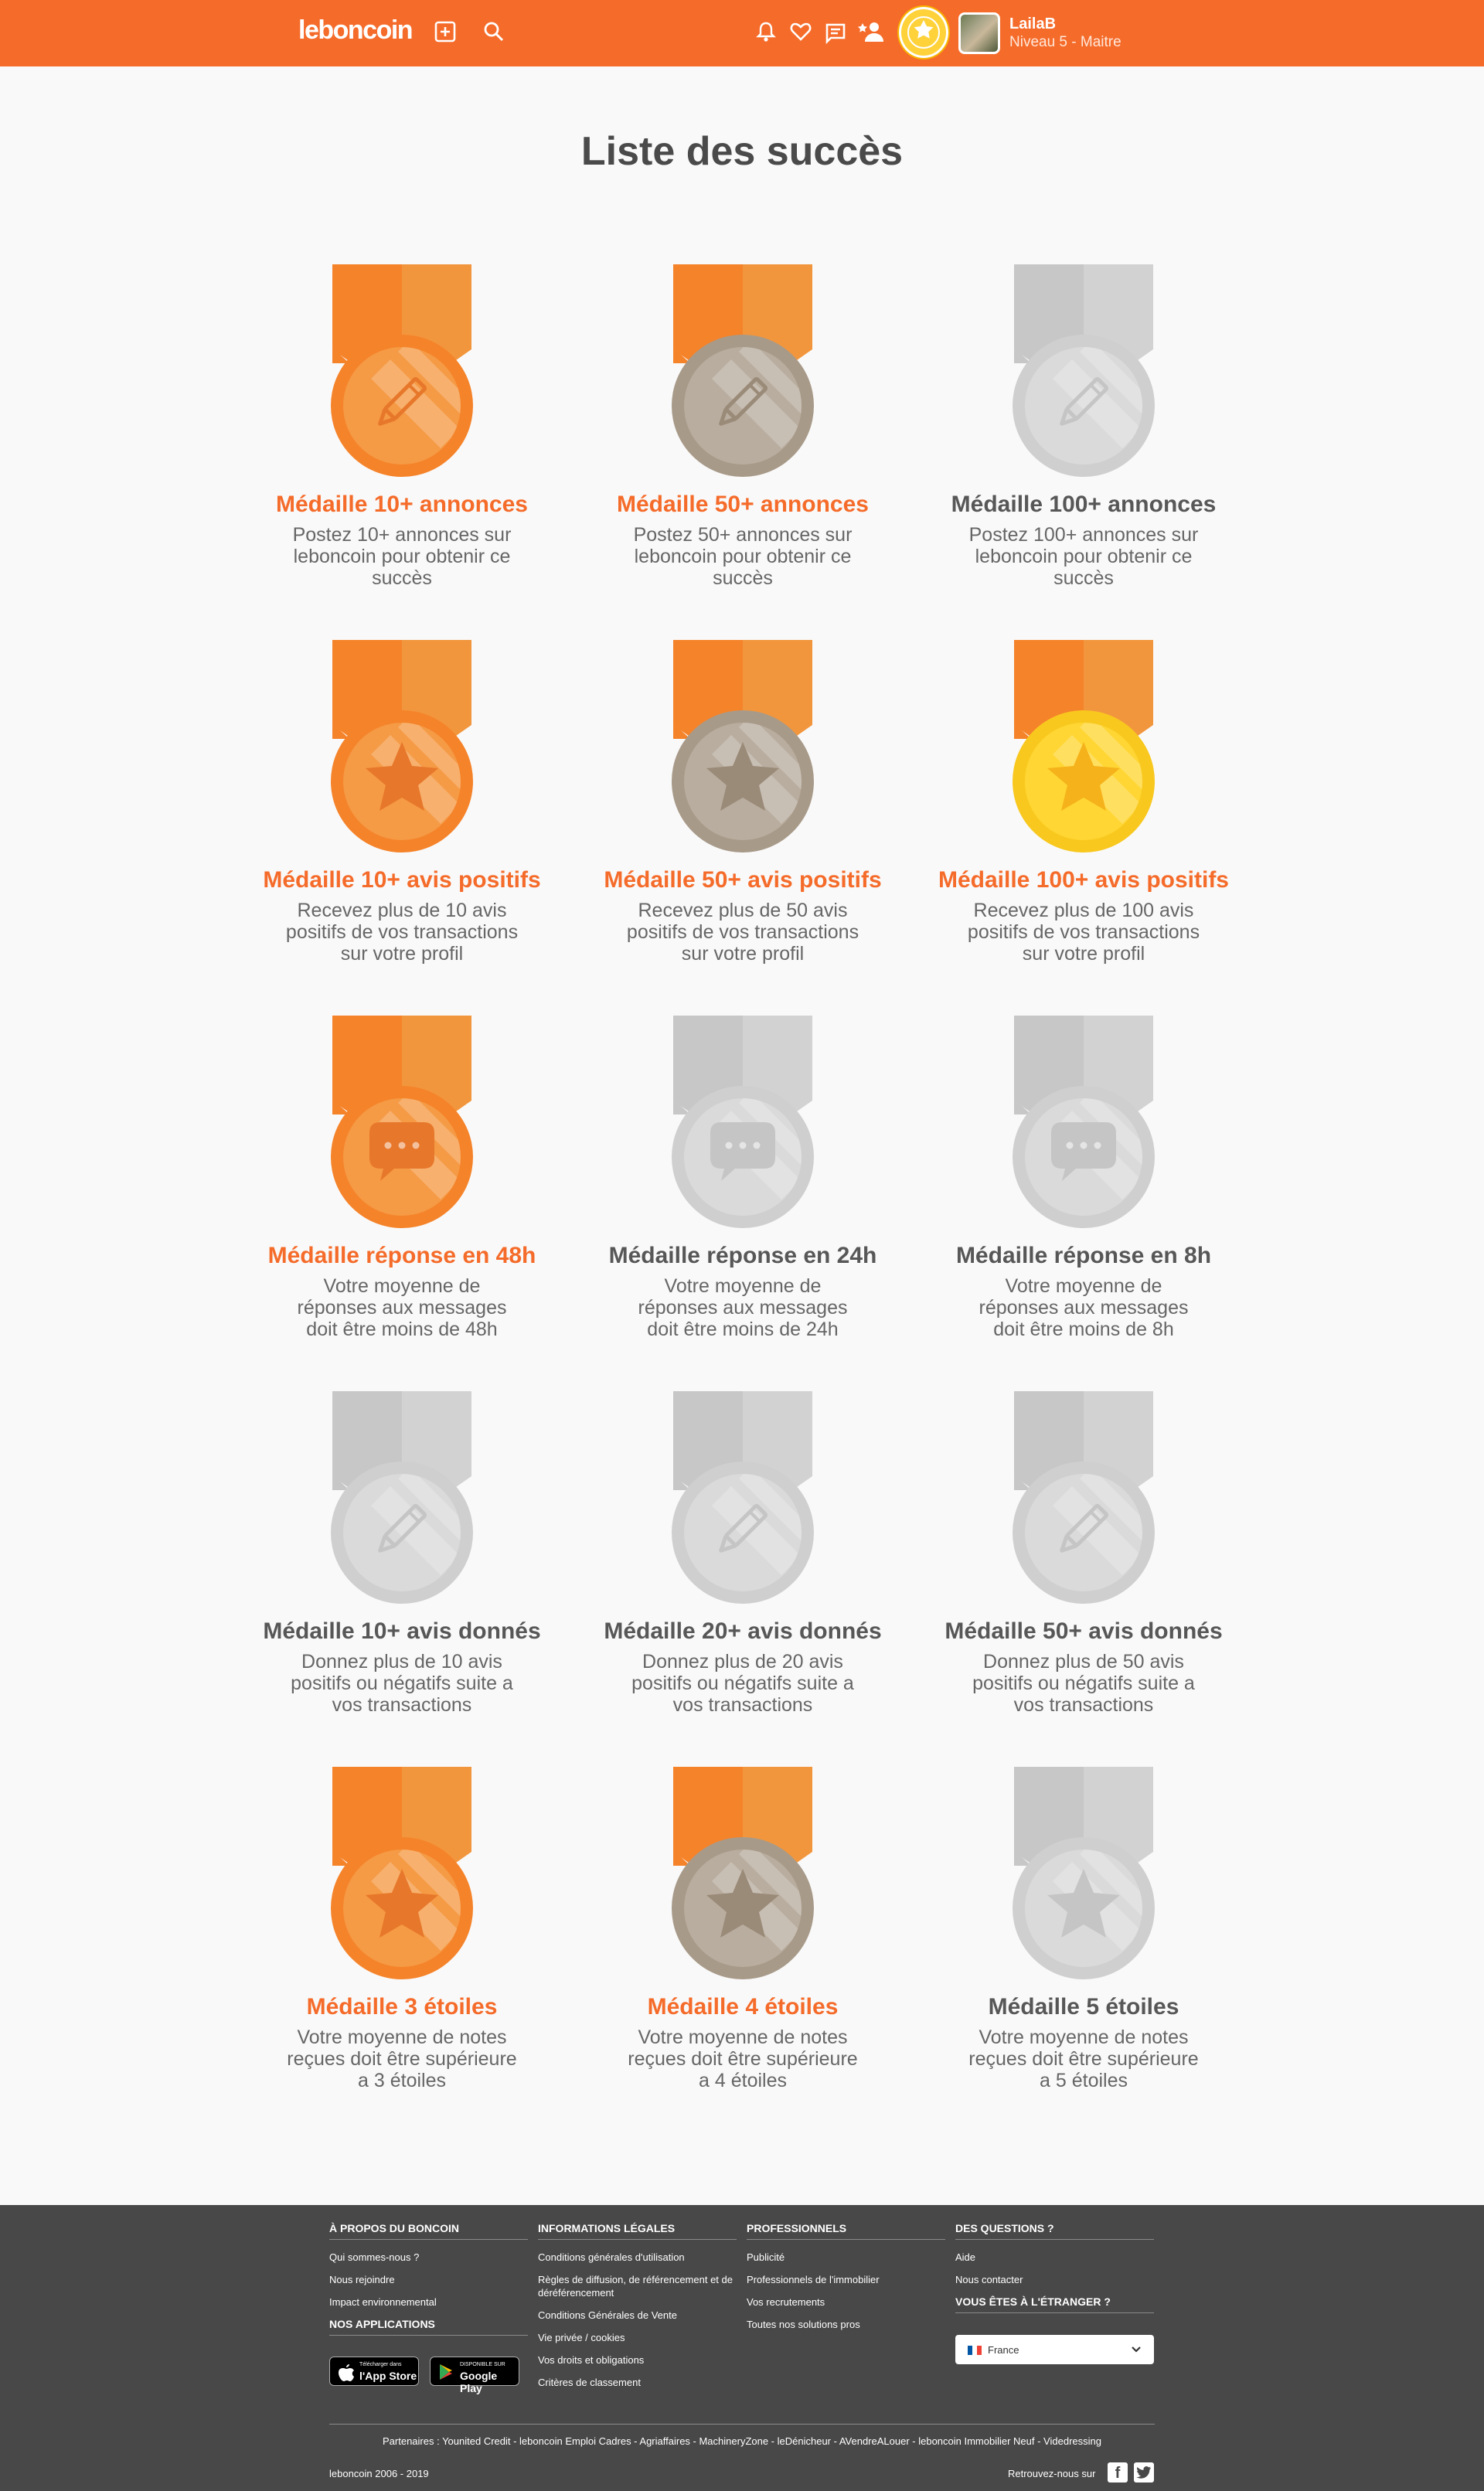 This screenshot has height=2491, width=1484. I want to click on country-select: France, so click(1054, 2350).